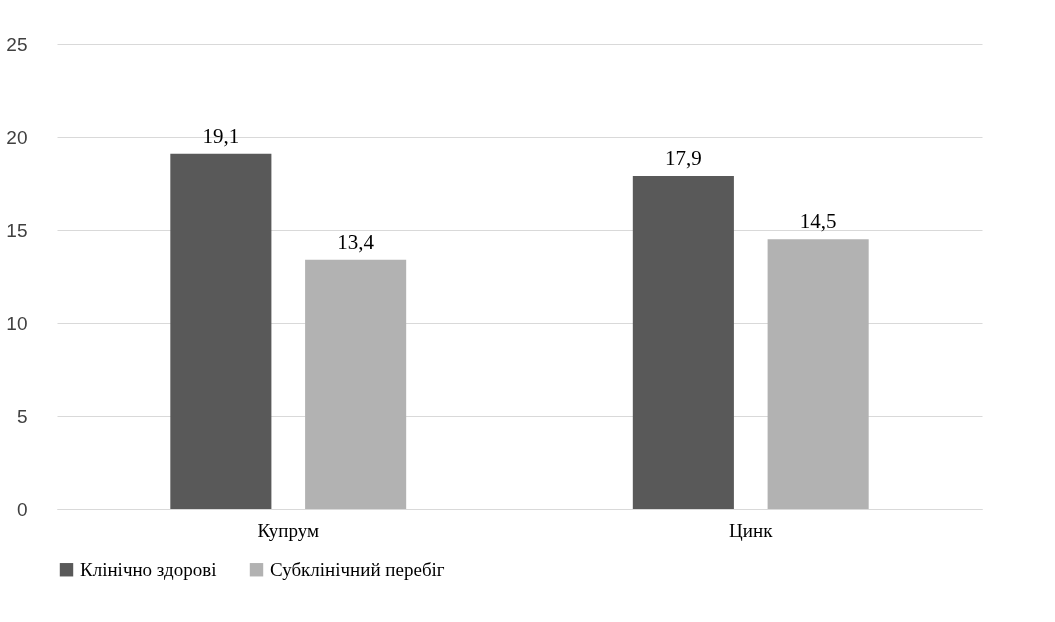 The width and height of the screenshot is (1055, 622). What do you see at coordinates (288, 530) in the screenshot?
I see `x-tick-label: Купрум` at bounding box center [288, 530].